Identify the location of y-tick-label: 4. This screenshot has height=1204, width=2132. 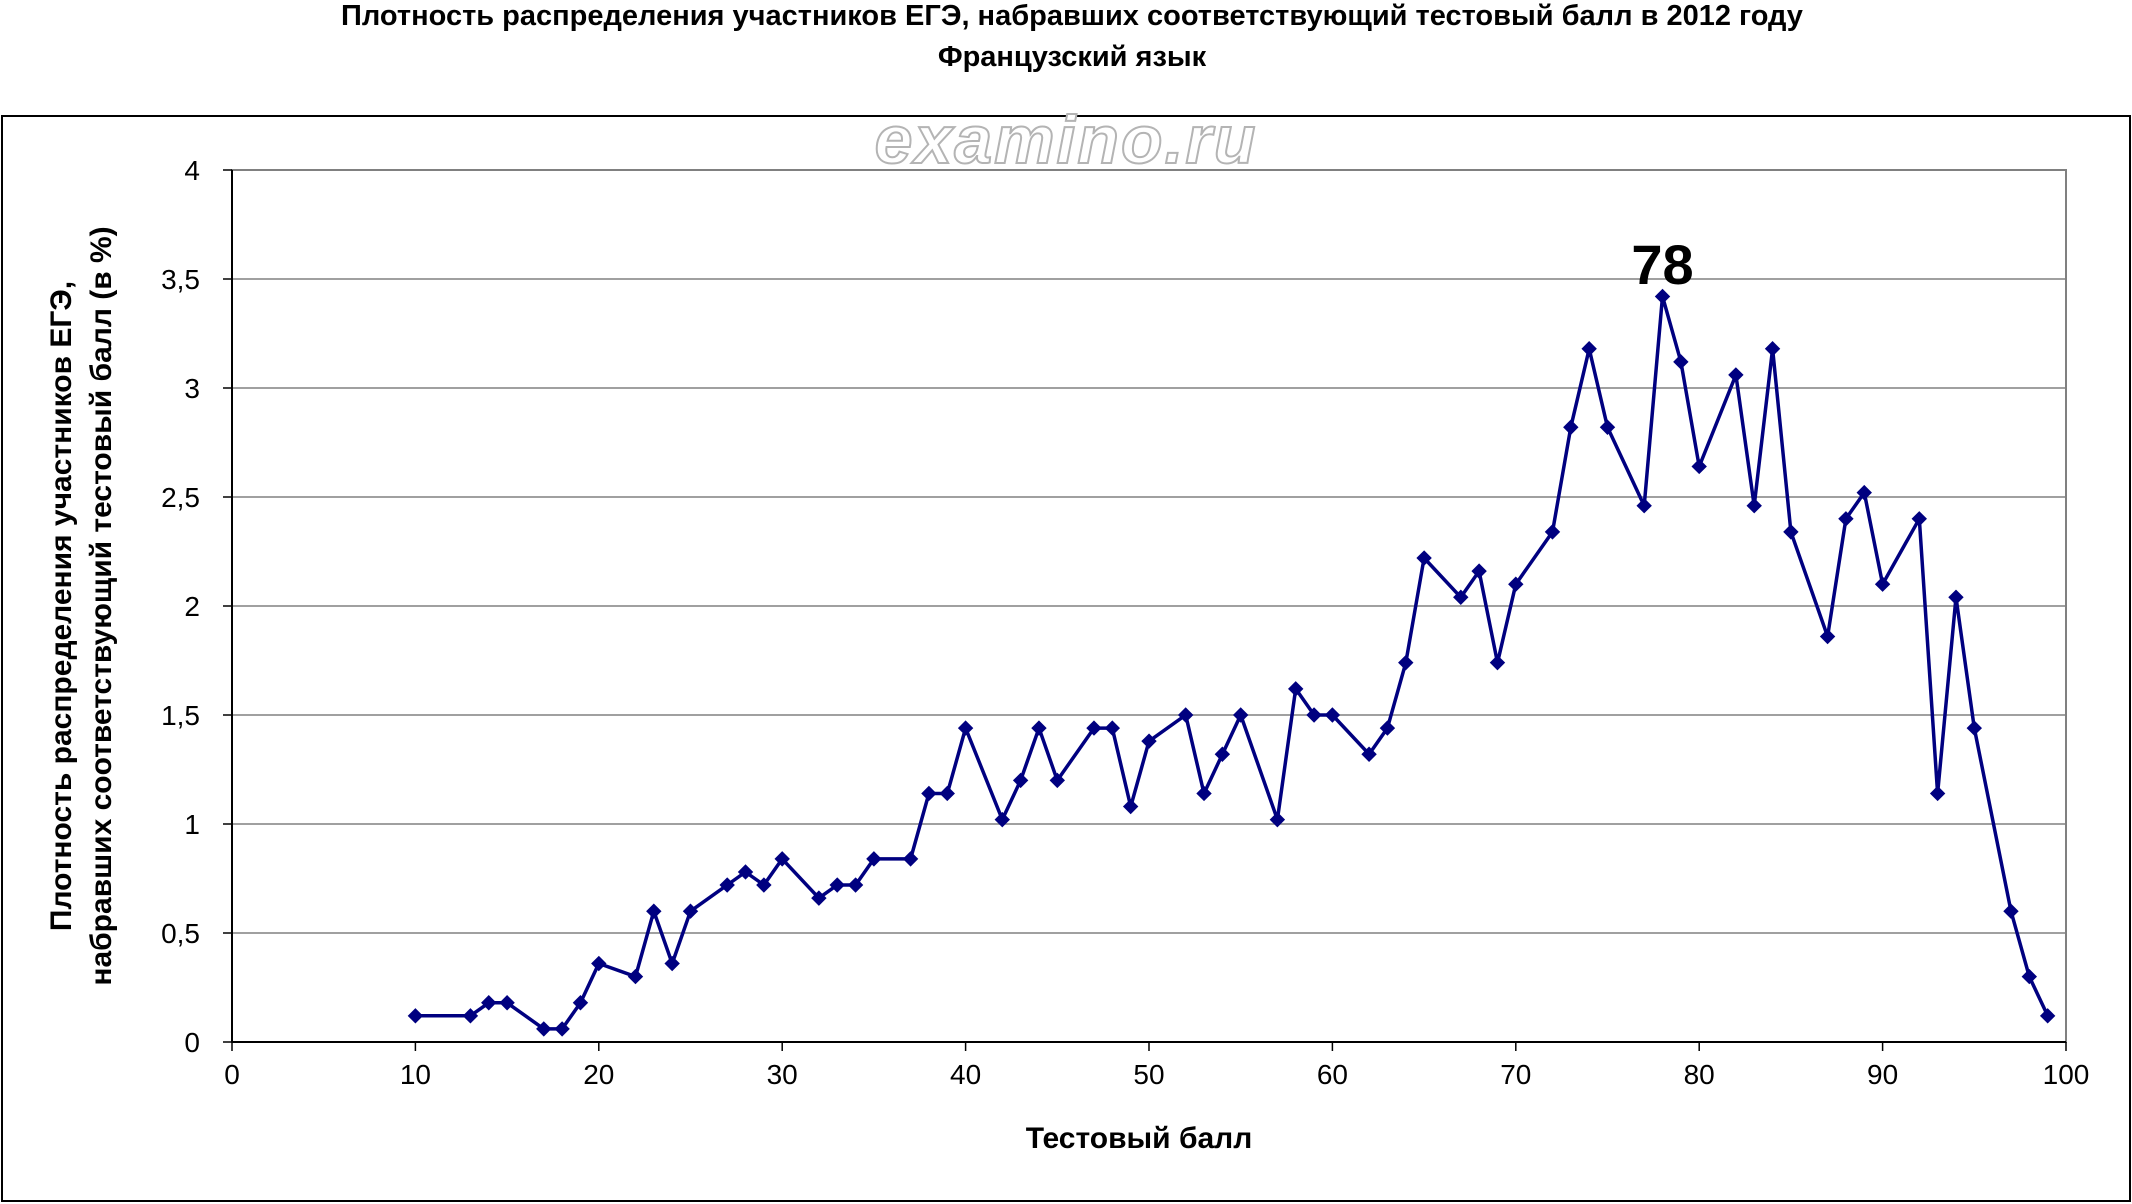
(192, 170).